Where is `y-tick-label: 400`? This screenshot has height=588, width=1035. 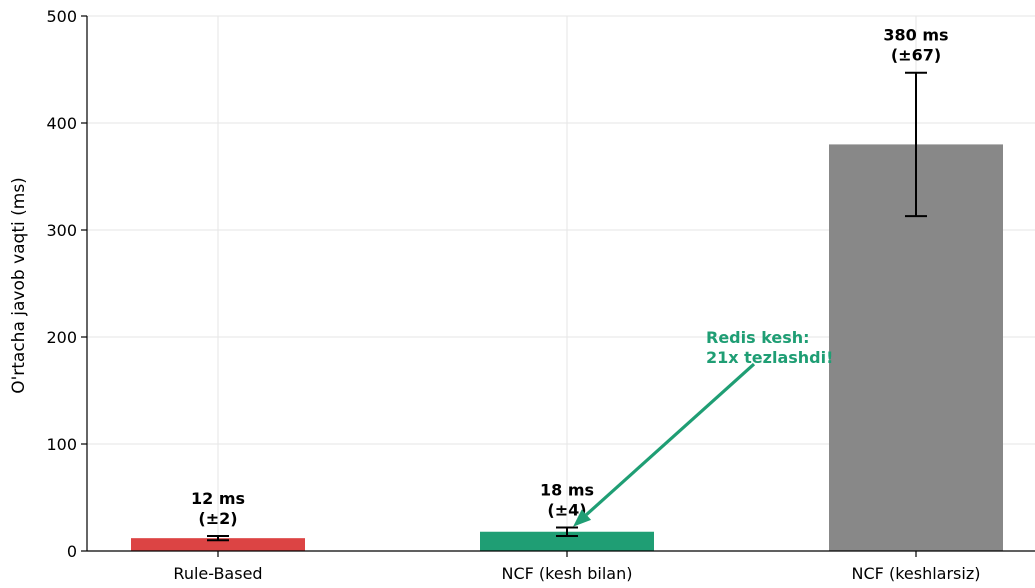
y-tick-label: 400 is located at coordinates (61, 123).